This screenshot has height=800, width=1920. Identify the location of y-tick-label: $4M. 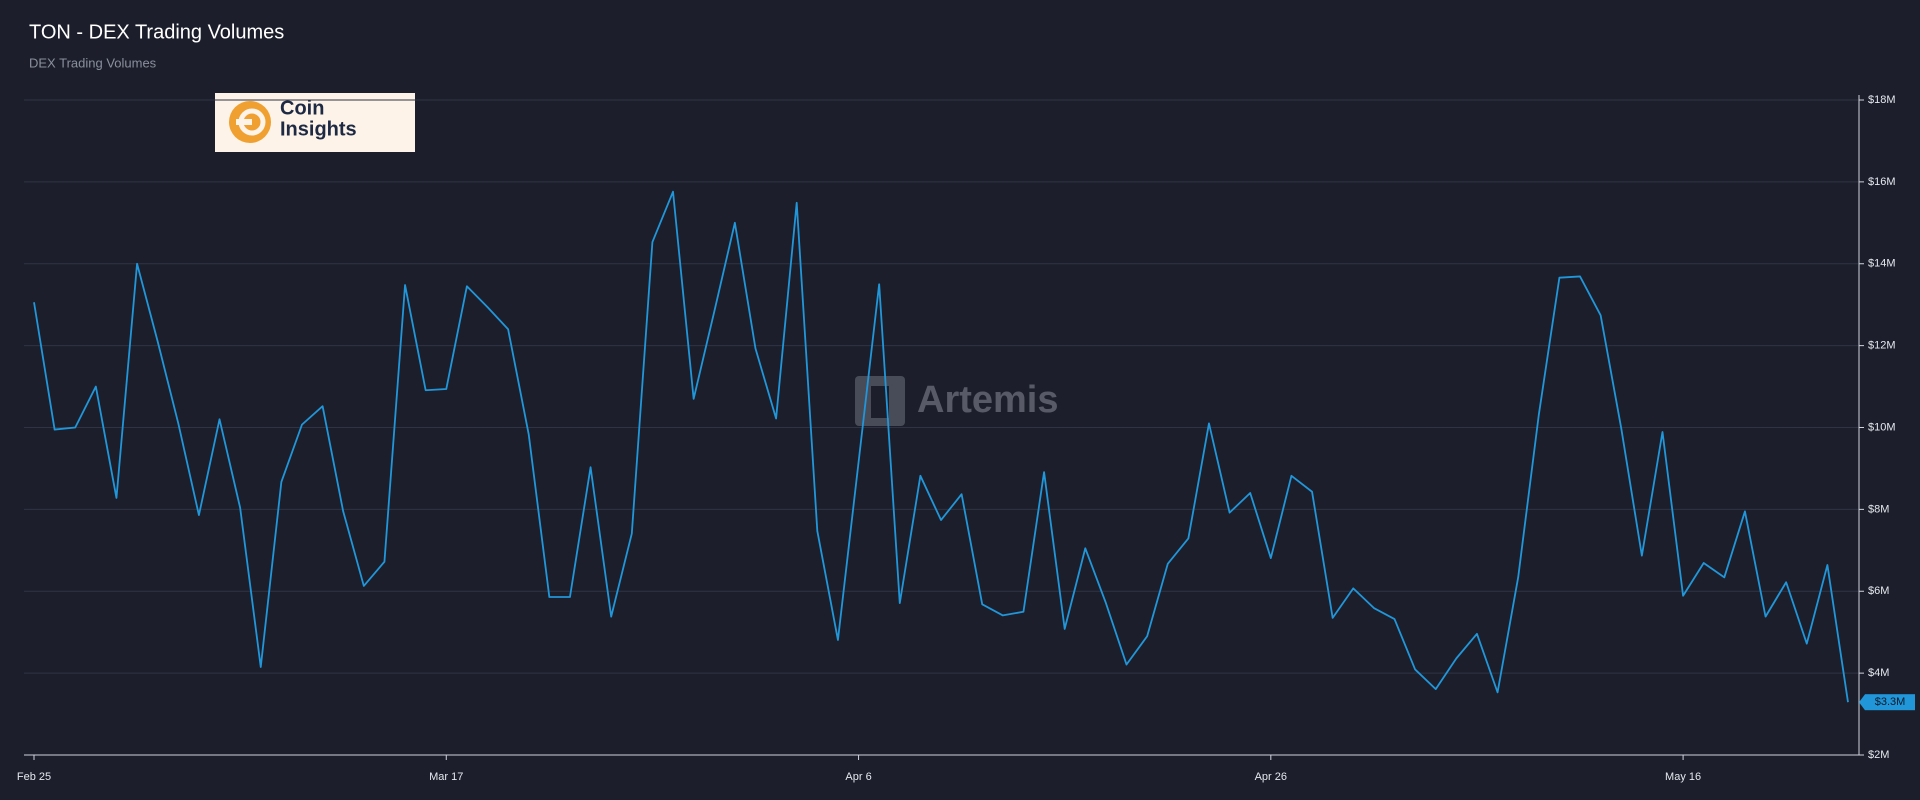
(1878, 673).